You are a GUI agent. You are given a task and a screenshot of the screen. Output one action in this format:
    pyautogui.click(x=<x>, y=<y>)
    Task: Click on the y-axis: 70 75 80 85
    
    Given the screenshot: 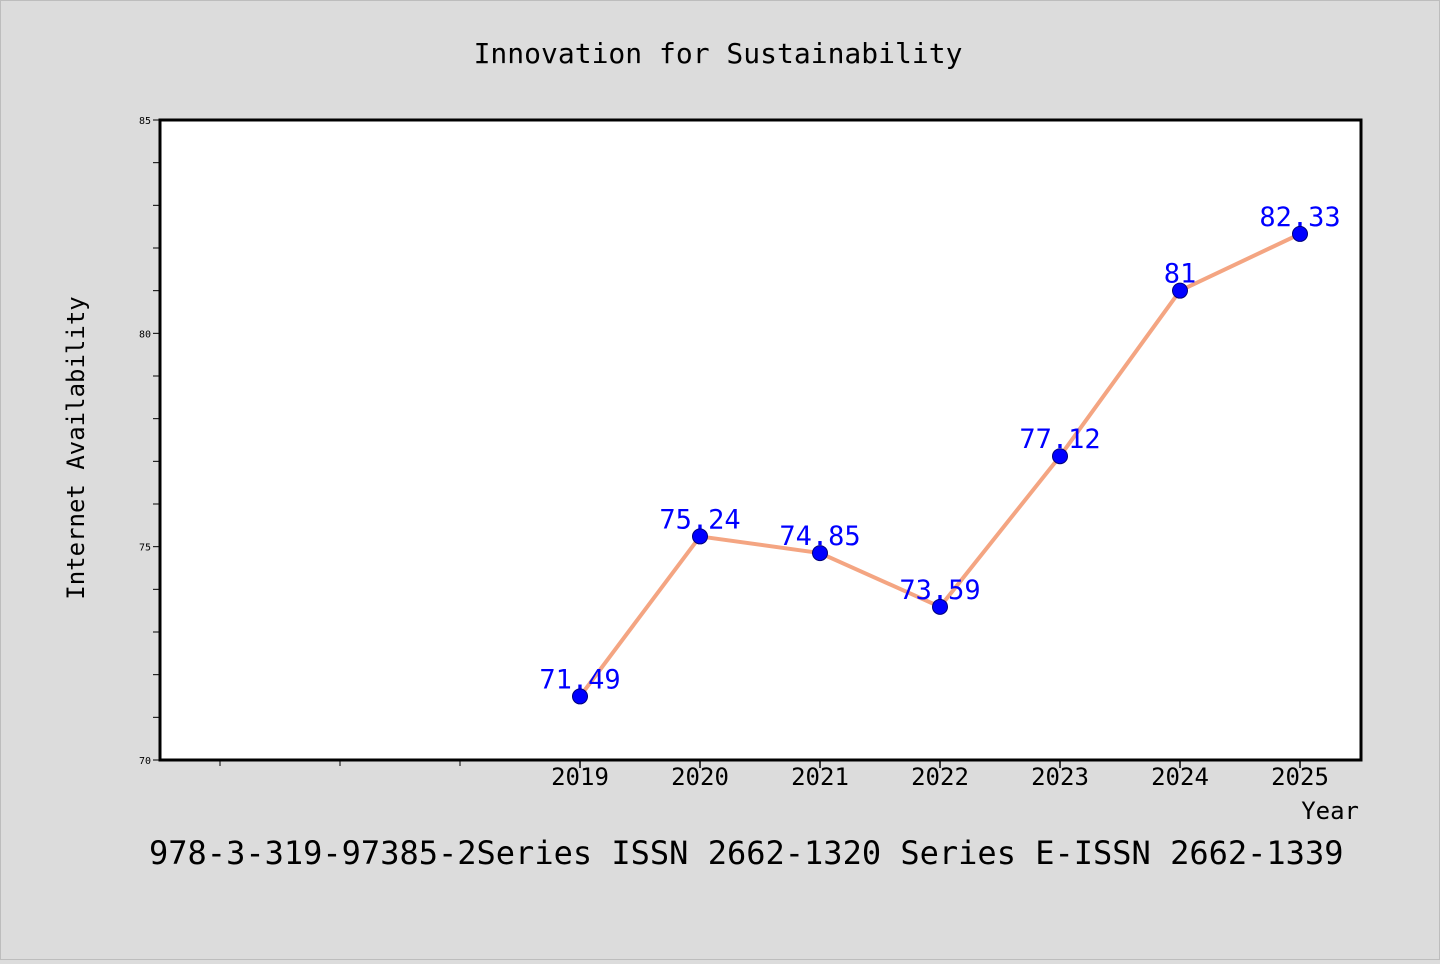 What is the action you would take?
    pyautogui.click(x=149, y=441)
    